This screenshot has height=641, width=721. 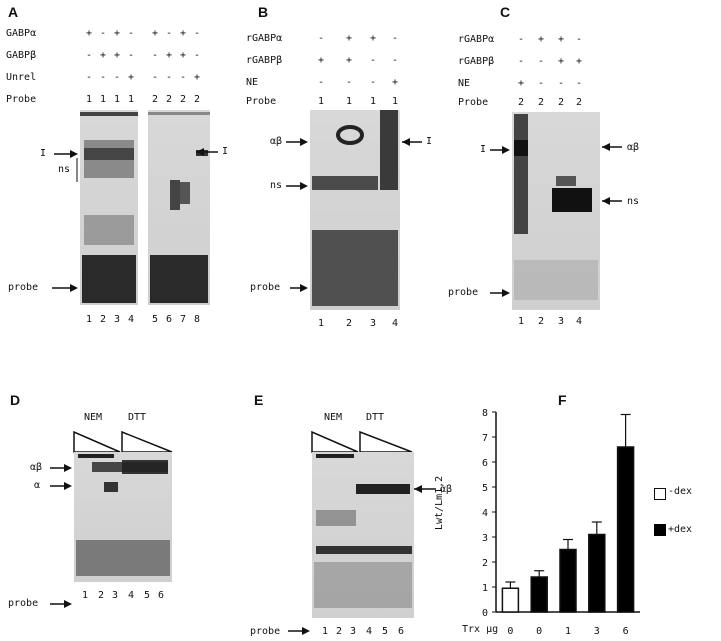 I want to click on panel-e-letter: E, so click(x=259, y=400).